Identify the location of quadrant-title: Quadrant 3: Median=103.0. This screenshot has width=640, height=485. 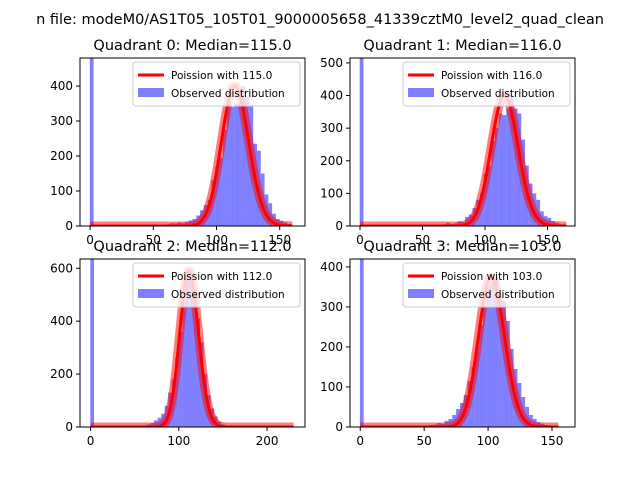
(462, 247).